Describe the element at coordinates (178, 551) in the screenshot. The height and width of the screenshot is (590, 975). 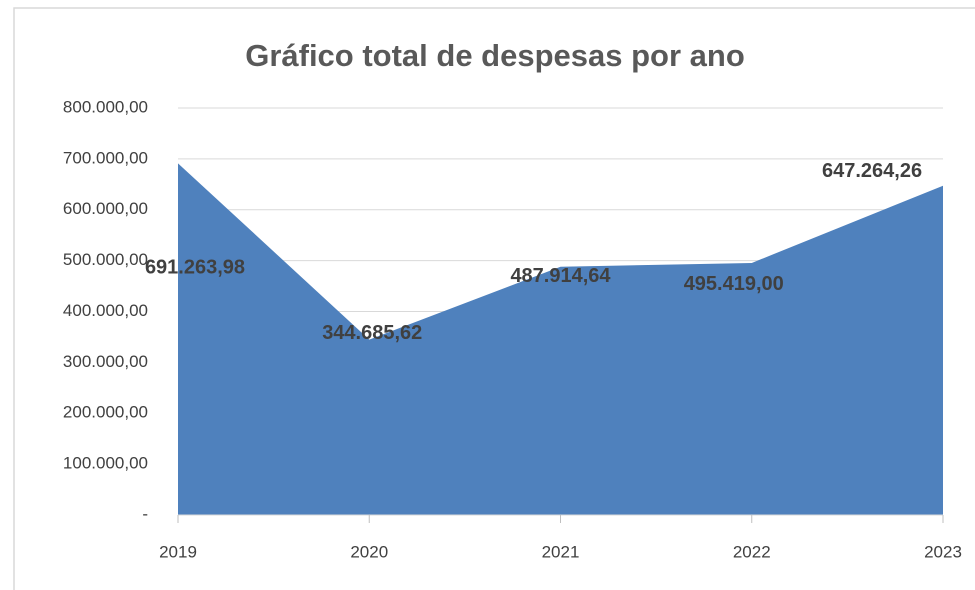
I see `x-tick-label: 2019` at that location.